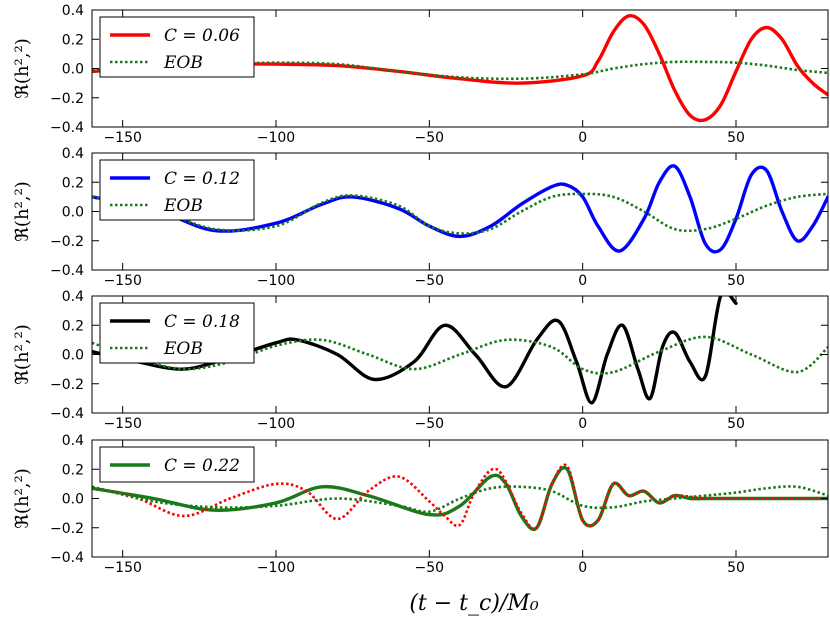 The width and height of the screenshot is (830, 623). Describe the element at coordinates (202, 179) in the screenshot. I see `legend-label: C = 0.12` at that location.